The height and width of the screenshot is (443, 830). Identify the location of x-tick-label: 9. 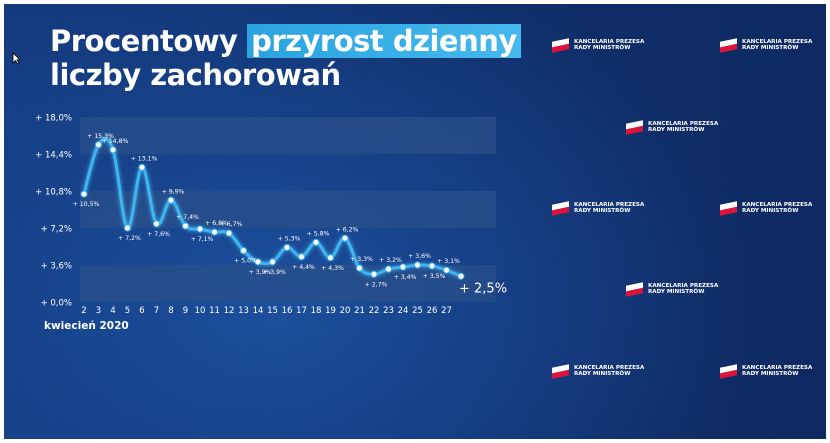
(185, 311).